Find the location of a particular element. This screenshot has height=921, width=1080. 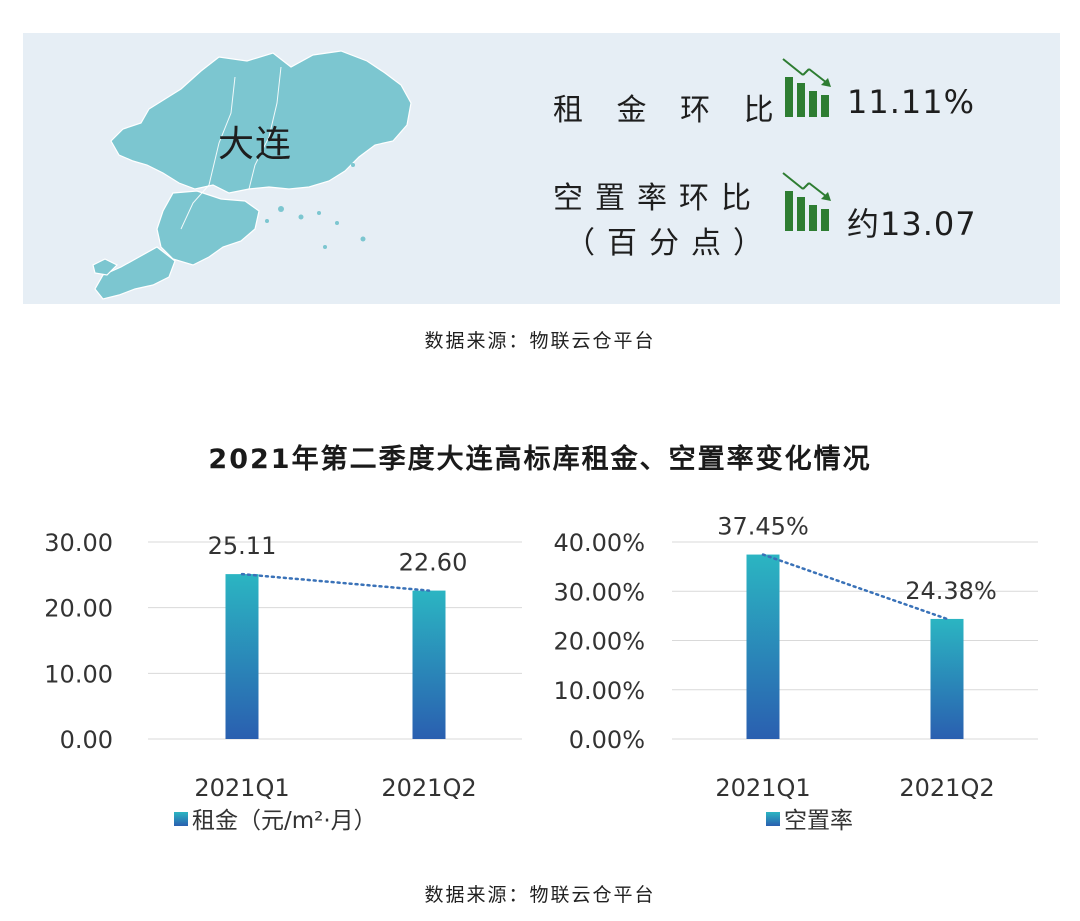

y-tick-label: 10.00 is located at coordinates (78, 674).